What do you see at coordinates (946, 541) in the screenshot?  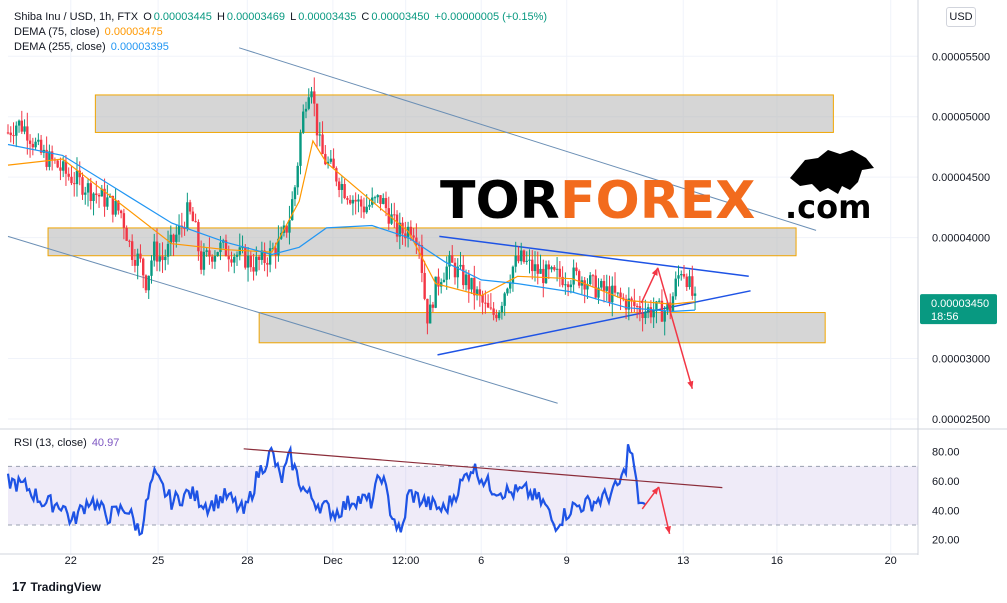 I see `rsi-tick-label: 20.00` at bounding box center [946, 541].